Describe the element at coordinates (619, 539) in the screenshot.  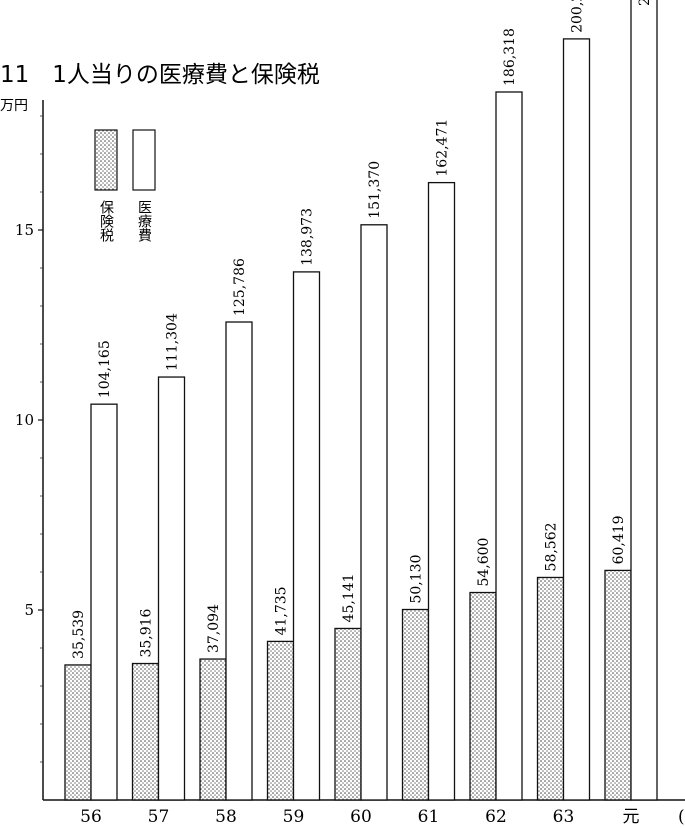
I see `value-label-hokenzei-元: 60,419` at that location.